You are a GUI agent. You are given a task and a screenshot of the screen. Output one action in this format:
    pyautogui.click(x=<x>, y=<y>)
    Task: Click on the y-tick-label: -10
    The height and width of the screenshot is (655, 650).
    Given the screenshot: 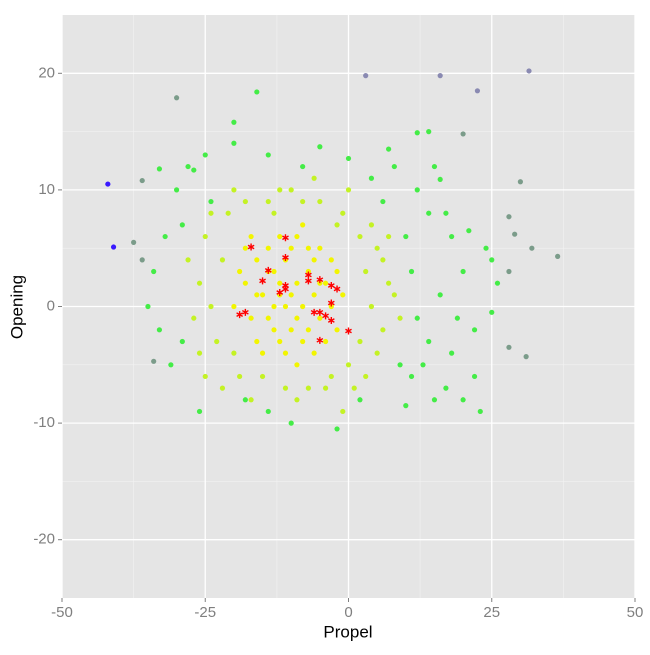 What is the action you would take?
    pyautogui.click(x=44, y=422)
    